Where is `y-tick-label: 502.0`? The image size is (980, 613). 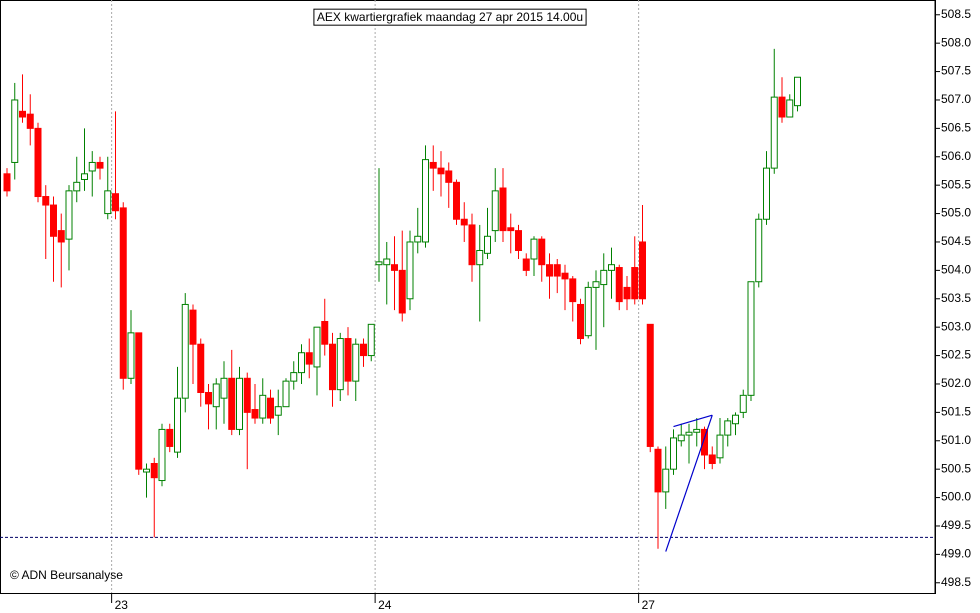
y-tick-label: 502.0 is located at coordinates (956, 383).